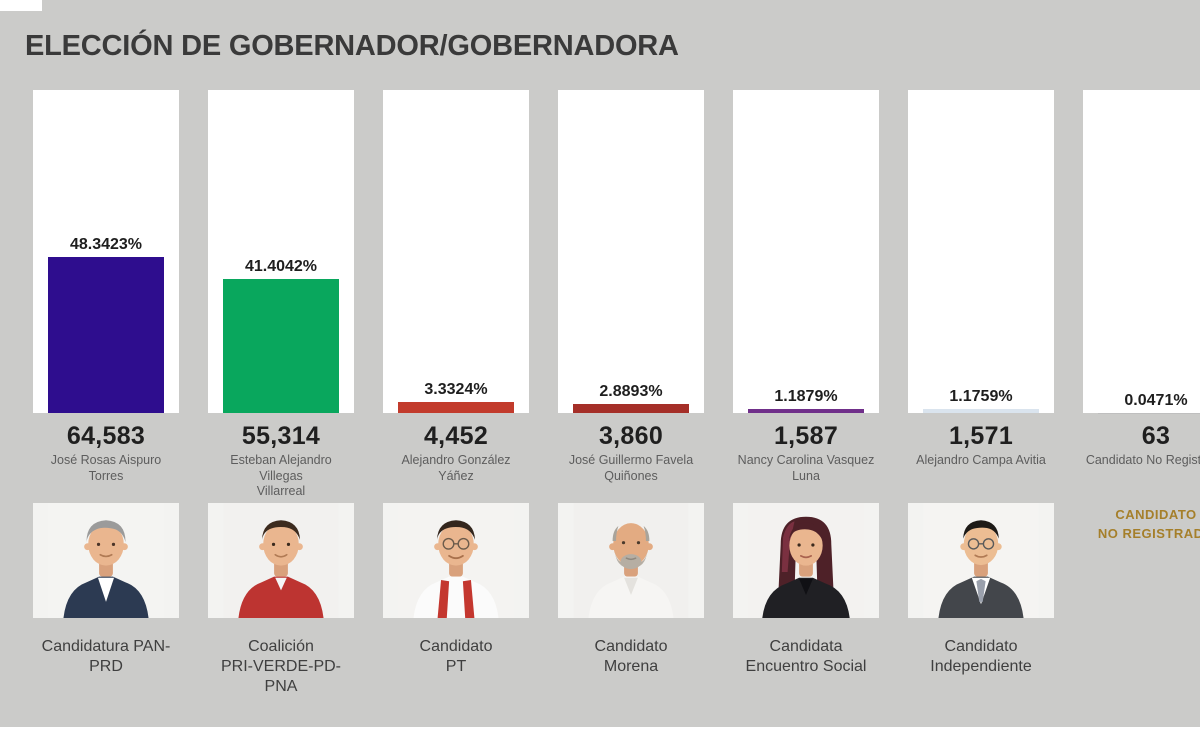 The height and width of the screenshot is (732, 1200). I want to click on party-label: Candidato Morena, so click(631, 656).